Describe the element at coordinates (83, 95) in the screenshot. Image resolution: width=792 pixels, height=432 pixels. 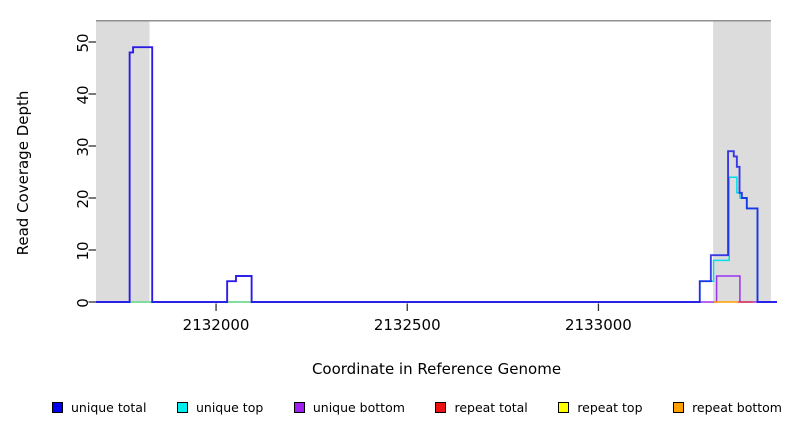
I see `y-tick-label-text: 40` at that location.